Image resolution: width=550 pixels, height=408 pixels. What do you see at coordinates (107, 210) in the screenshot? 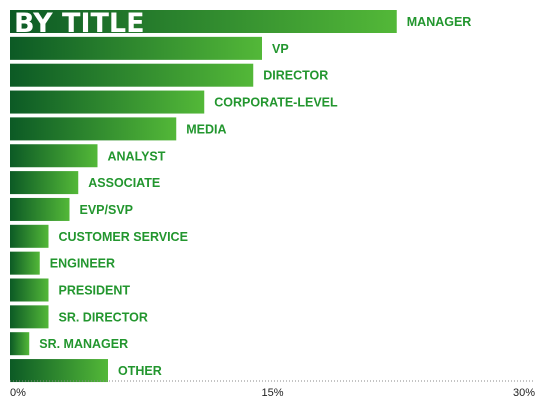
I see `bar-label: EVP/SVP` at bounding box center [107, 210].